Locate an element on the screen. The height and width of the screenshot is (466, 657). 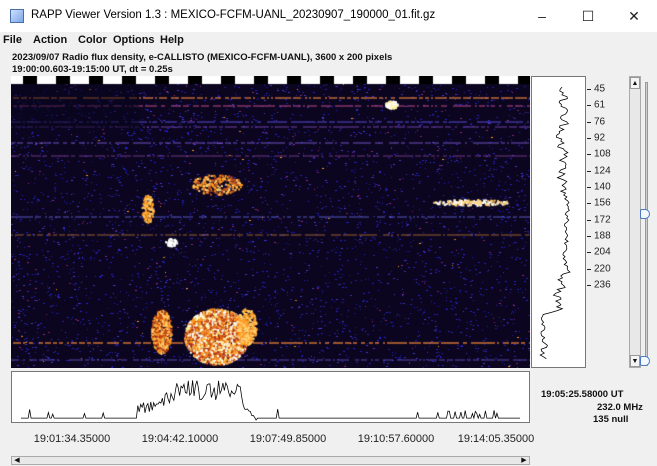
light-curve-plot is located at coordinates (270, 397).